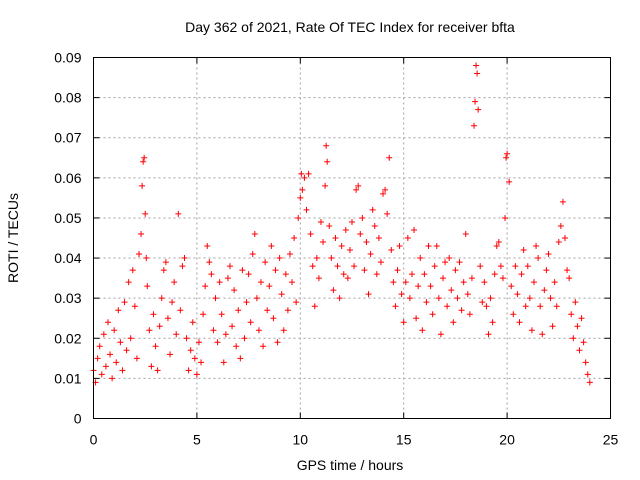 This screenshot has width=640, height=480. What do you see at coordinates (197, 440) in the screenshot?
I see `x-tick-label: 5` at bounding box center [197, 440].